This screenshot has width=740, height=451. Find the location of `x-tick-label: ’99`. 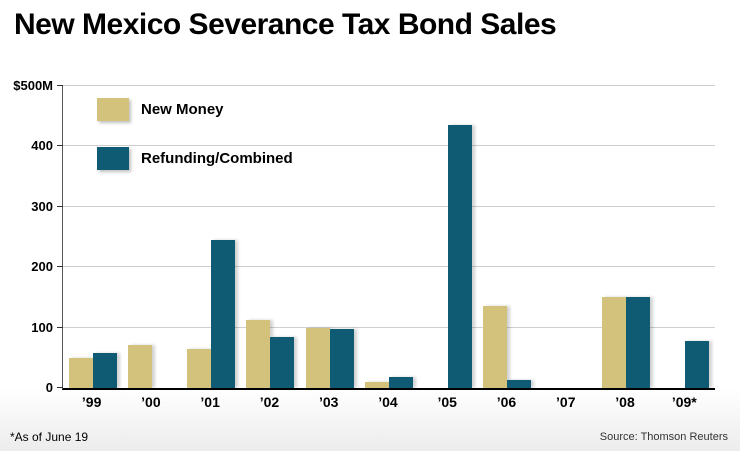

x-tick-label: ’99 is located at coordinates (91, 402).